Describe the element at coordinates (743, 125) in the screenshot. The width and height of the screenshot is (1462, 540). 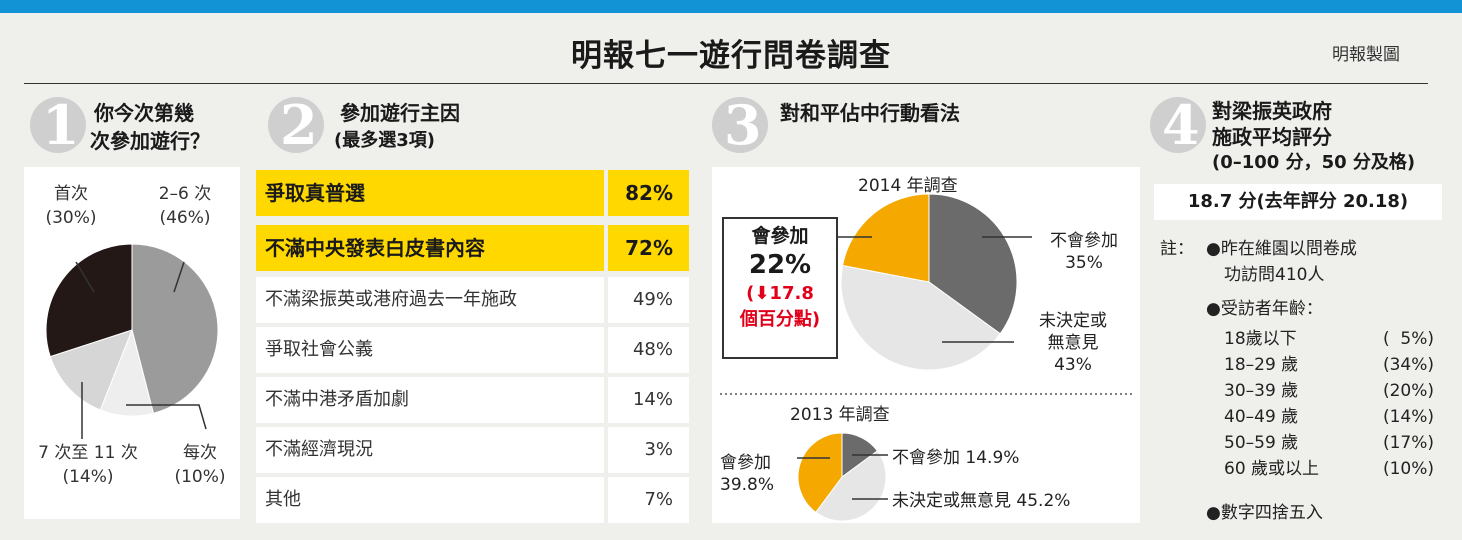
I see `section3-number: 3` at that location.